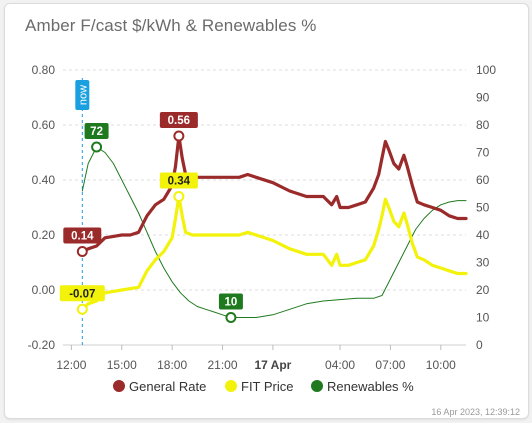 The height and width of the screenshot is (423, 532). What do you see at coordinates (272, 365) in the screenshot?
I see `x-tick-label: 17 Apr` at bounding box center [272, 365].